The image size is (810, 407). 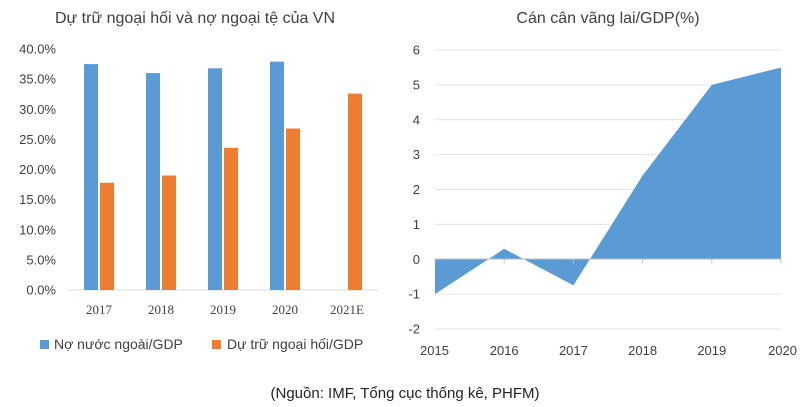 I want to click on right-x-tick-label: 2016, so click(x=504, y=350).